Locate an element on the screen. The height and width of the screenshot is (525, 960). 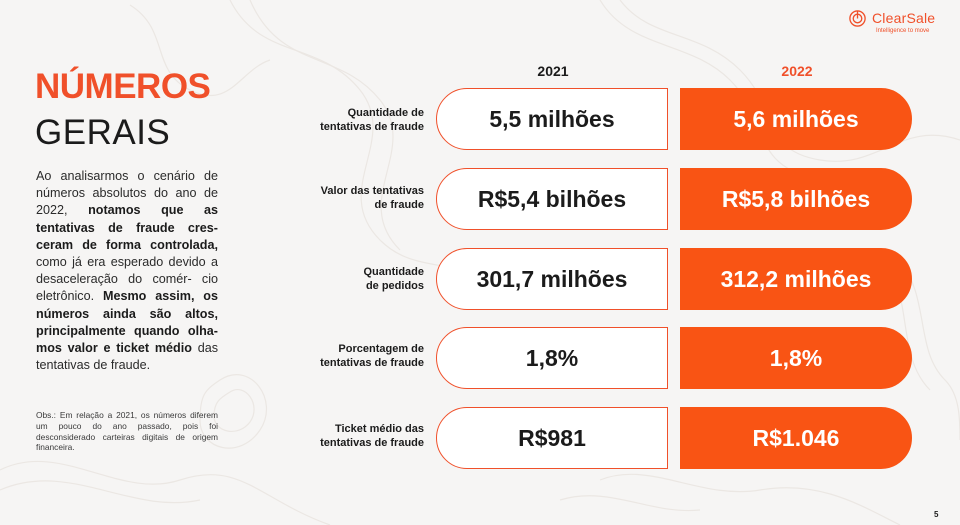
year-header-2022: 2022 is located at coordinates (797, 71).